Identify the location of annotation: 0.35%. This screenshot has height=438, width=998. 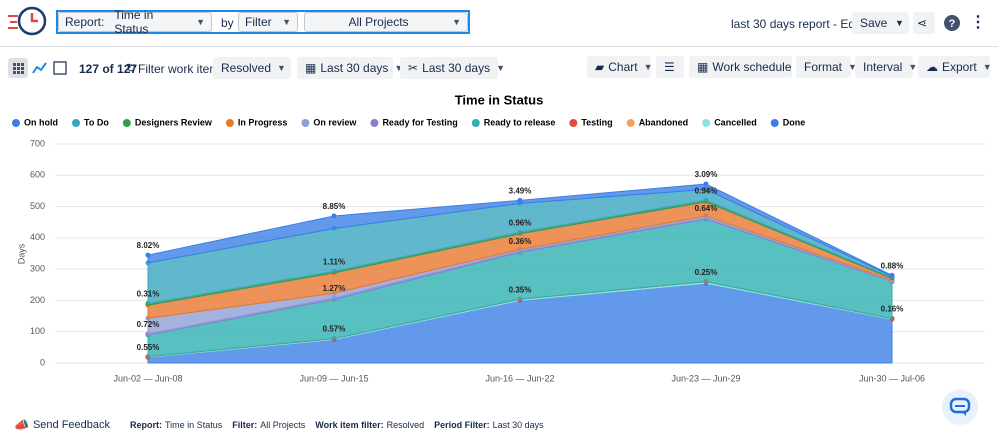
(520, 289).